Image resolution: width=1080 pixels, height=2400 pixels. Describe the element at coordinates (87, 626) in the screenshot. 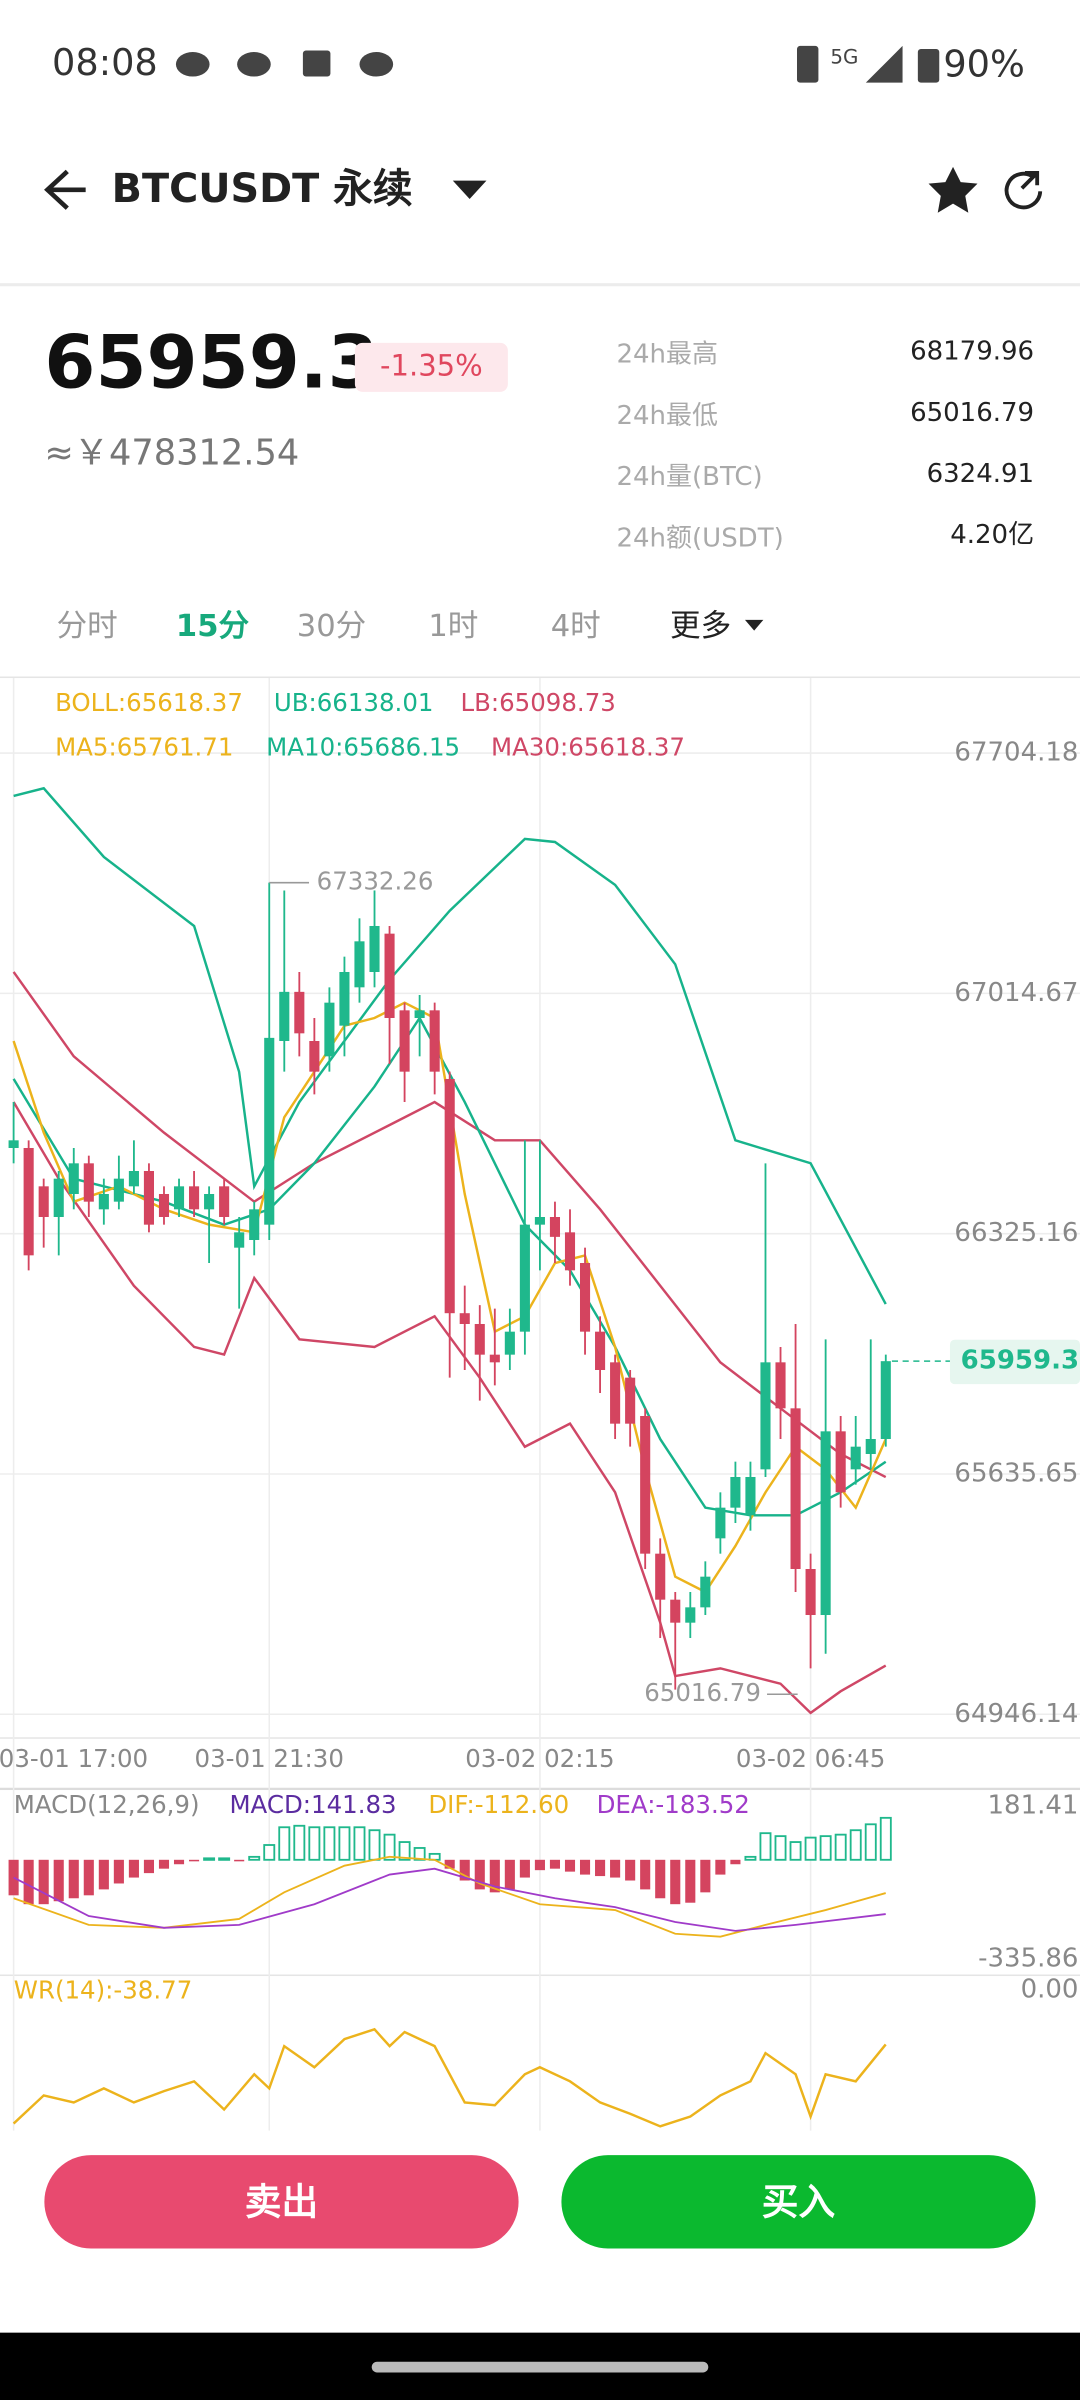

I see `tab: 分时` at that location.